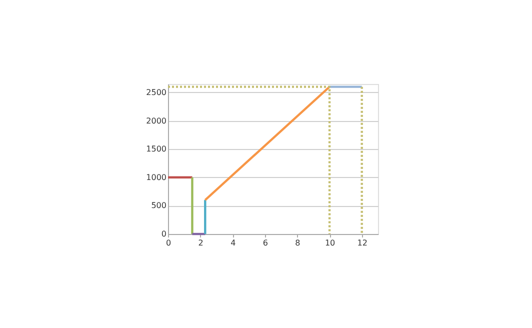 Image resolution: width=532 pixels, height=328 pixels. Describe the element at coordinates (156, 149) in the screenshot. I see `y-tick-label: 1500` at that location.